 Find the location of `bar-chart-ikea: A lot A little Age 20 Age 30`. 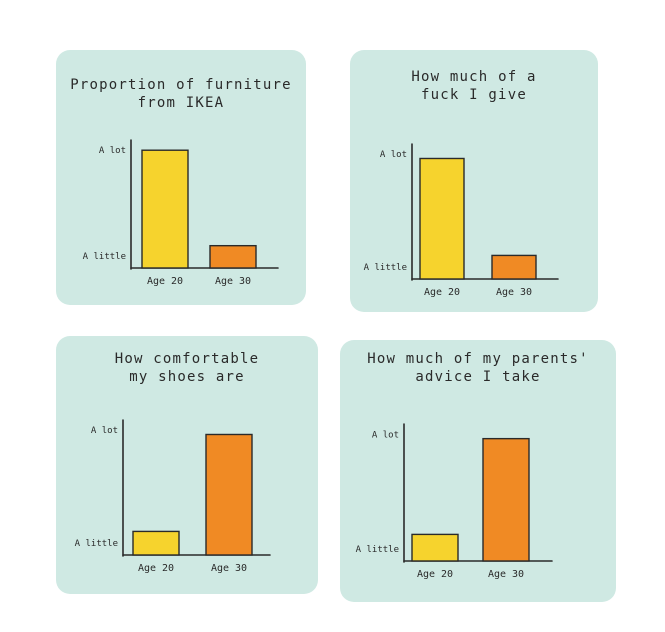

bar-chart-ikea: A lot A little Age 20 Age 30 is located at coordinates (181, 213).